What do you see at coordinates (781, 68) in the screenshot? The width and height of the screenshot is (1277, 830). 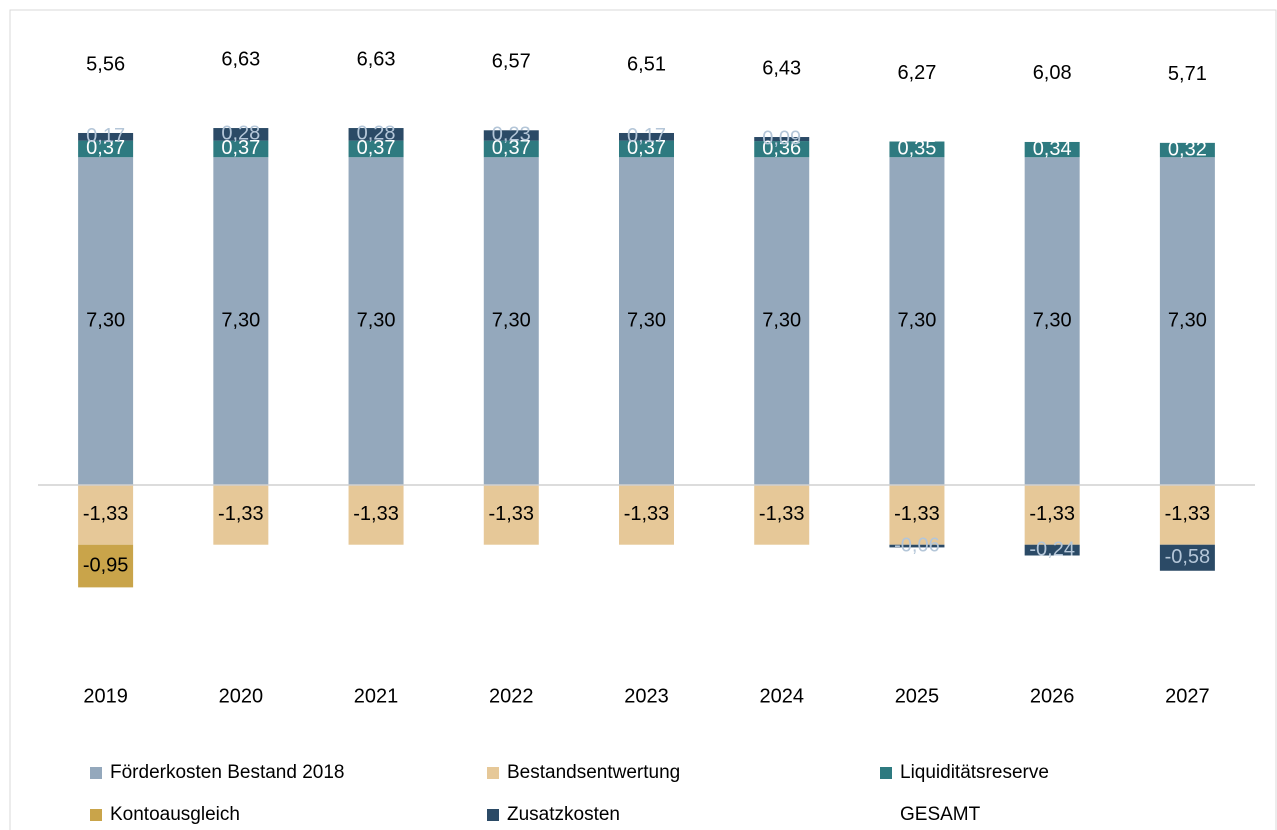 I see `data-label: 6,43` at bounding box center [781, 68].